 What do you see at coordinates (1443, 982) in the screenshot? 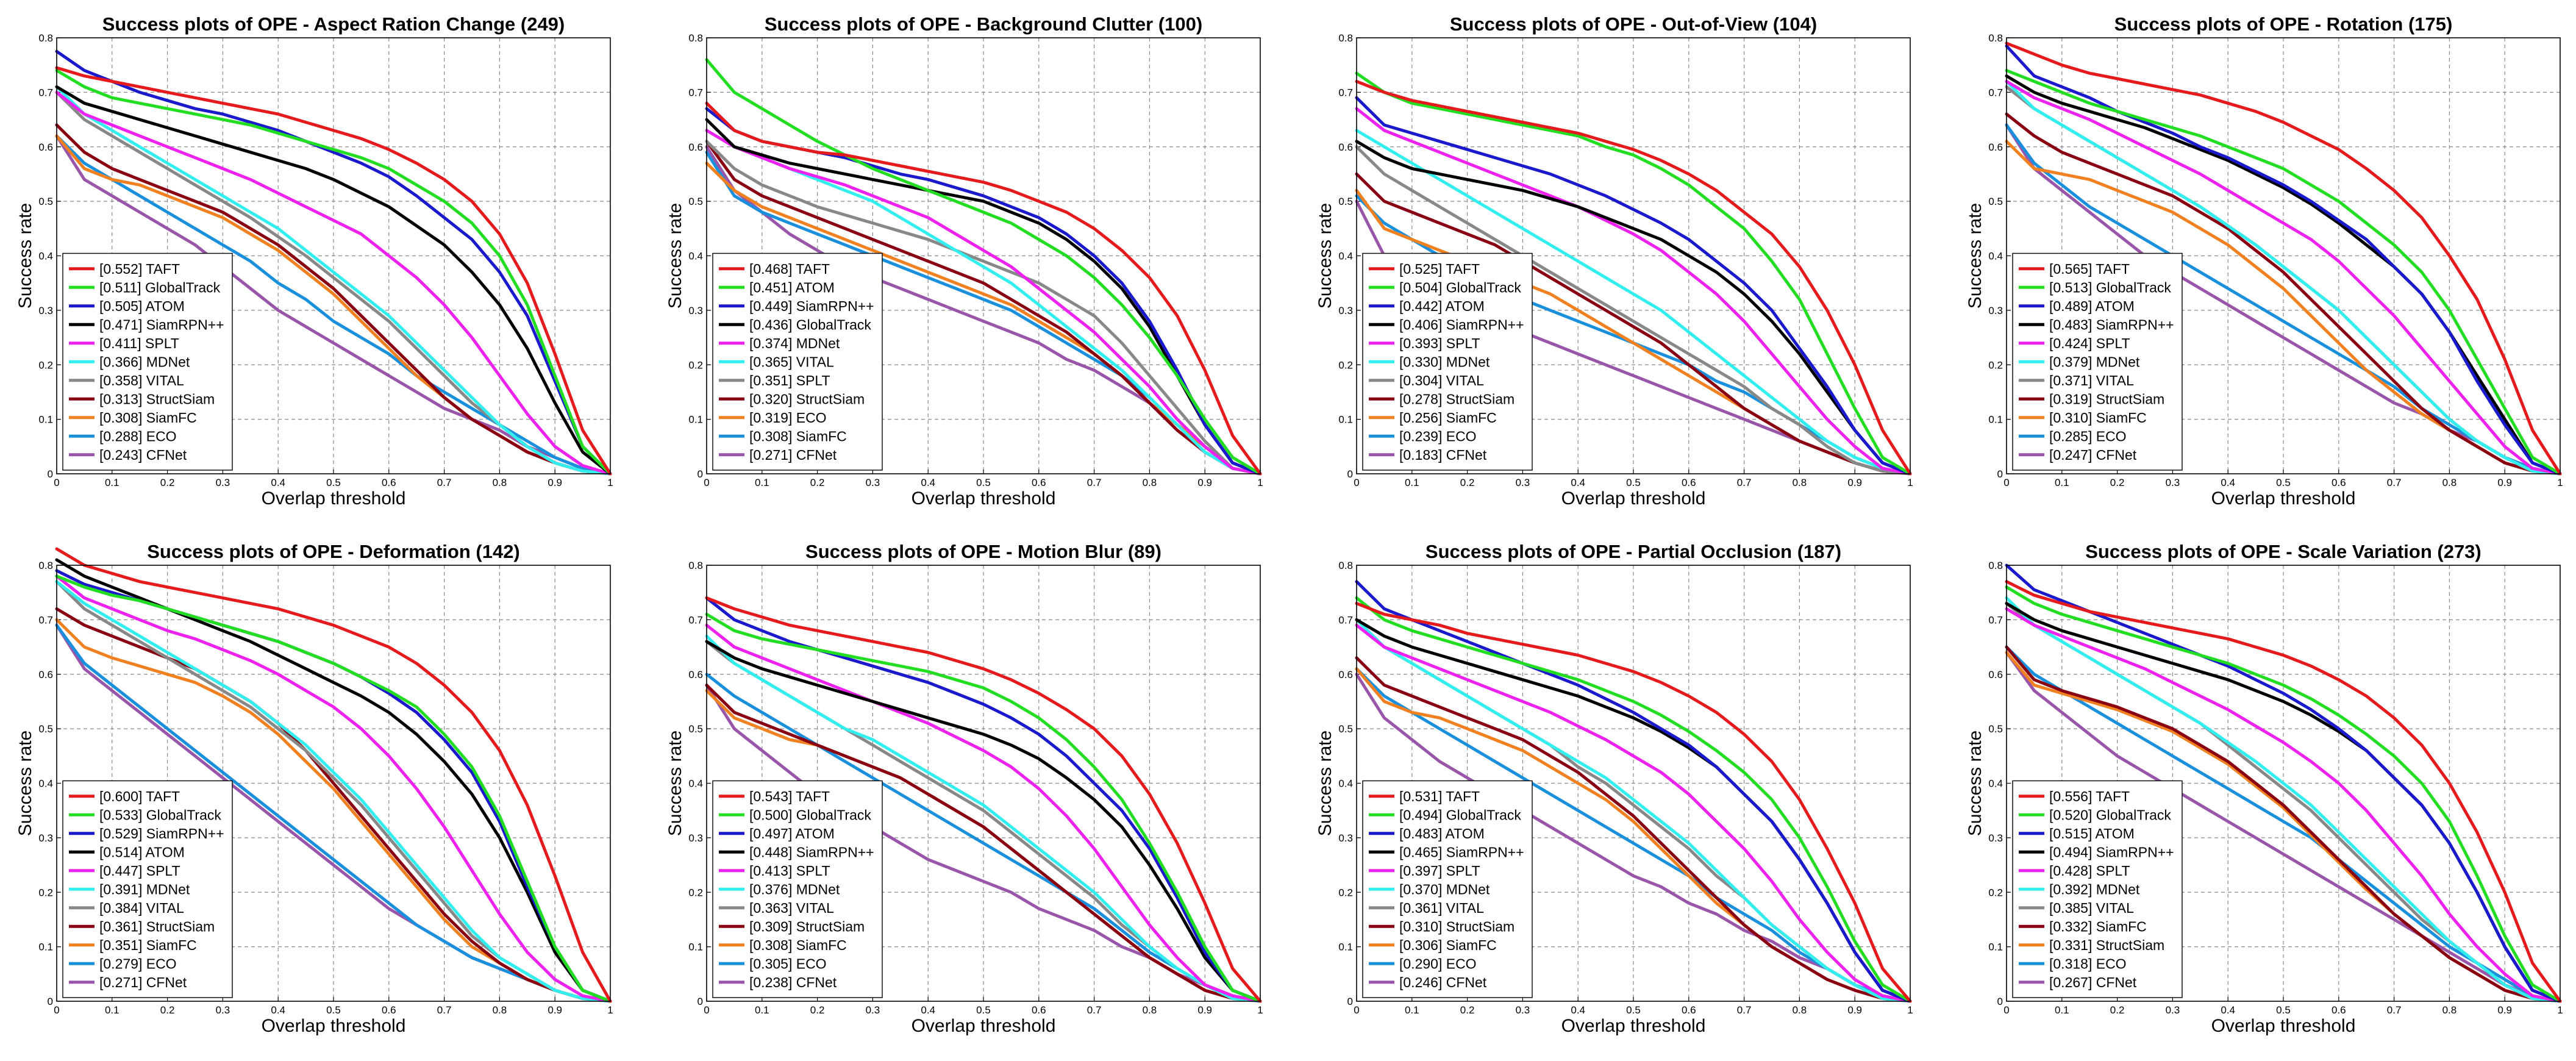
I see `legend-entry: [0.246] CFNet` at bounding box center [1443, 982].